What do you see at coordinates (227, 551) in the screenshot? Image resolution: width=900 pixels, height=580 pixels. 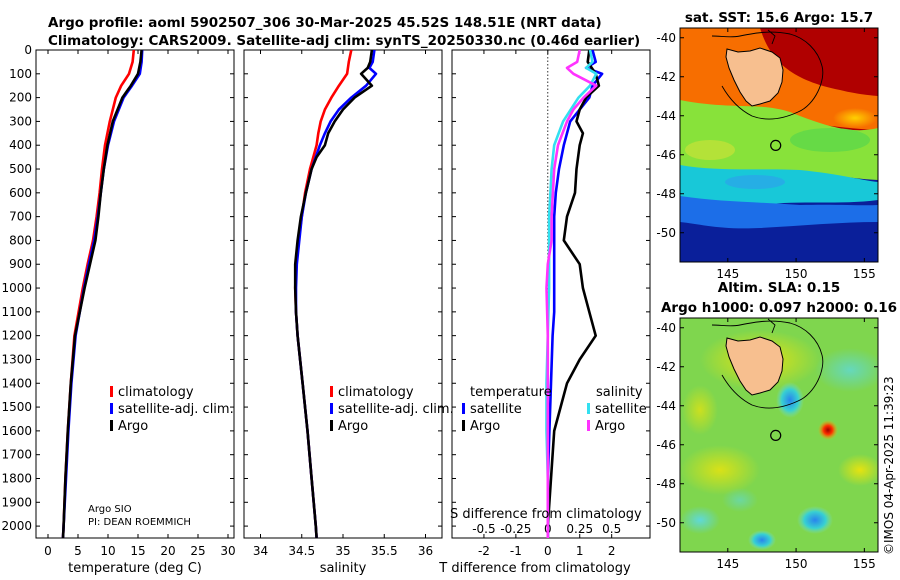 I see `x-tick-label: 30` at bounding box center [227, 551].